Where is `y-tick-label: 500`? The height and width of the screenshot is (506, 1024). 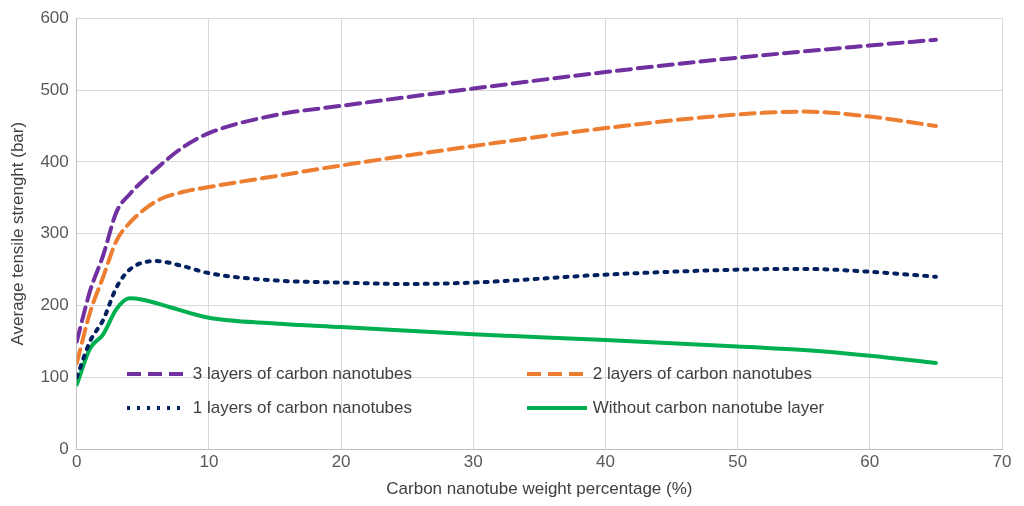
y-tick-label: 500 is located at coordinates (54, 89).